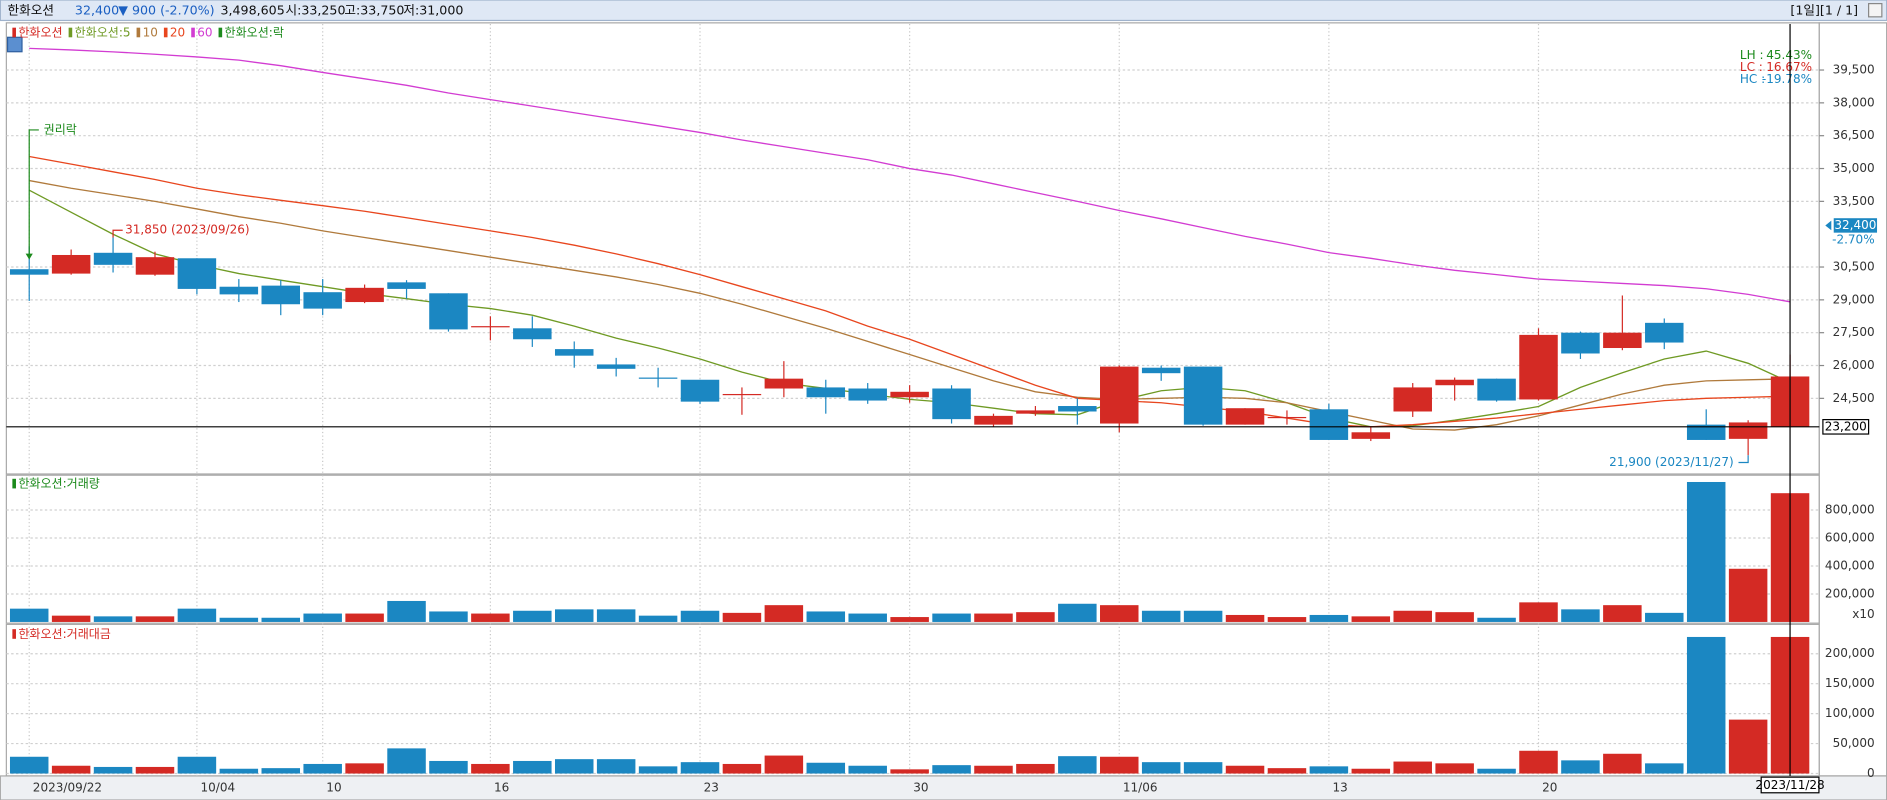 Image resolution: width=1887 pixels, height=800 pixels. What do you see at coordinates (1828, 225) in the screenshot?
I see `current-marker` at bounding box center [1828, 225].